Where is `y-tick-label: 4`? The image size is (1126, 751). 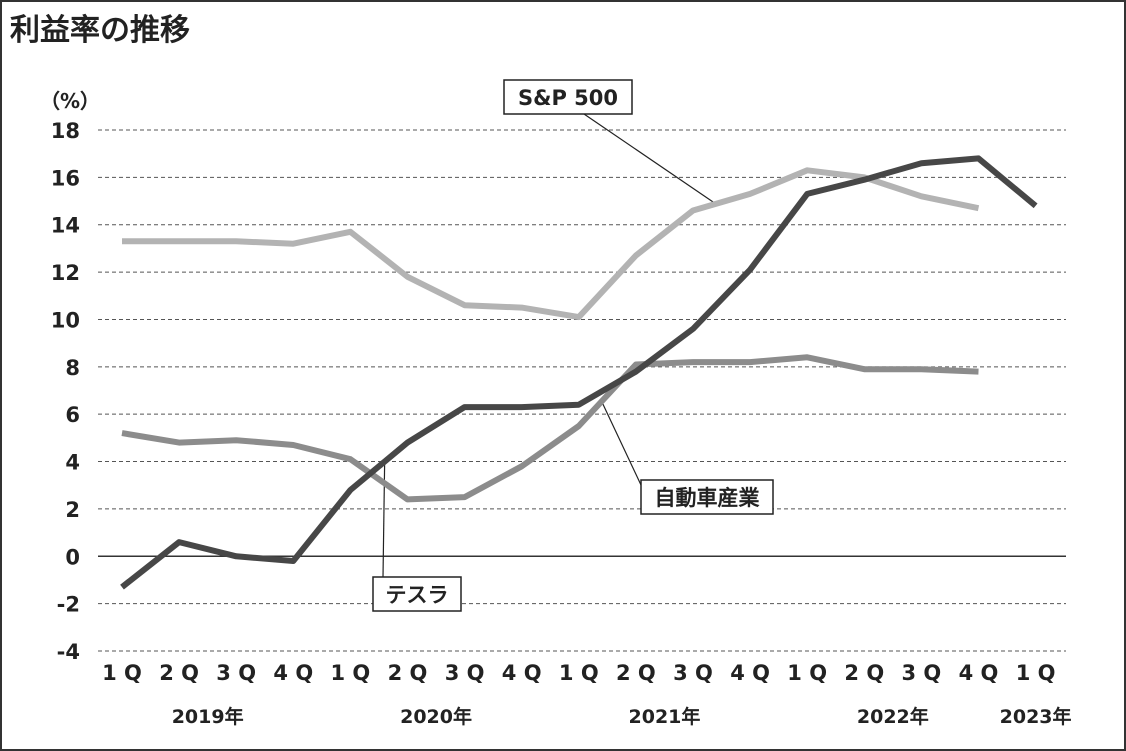
y-tick-label: 4 is located at coordinates (72, 463).